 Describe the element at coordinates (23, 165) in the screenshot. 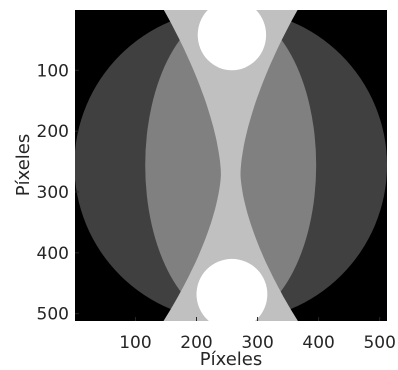

I see `y-axis-title: Píxeles` at that location.